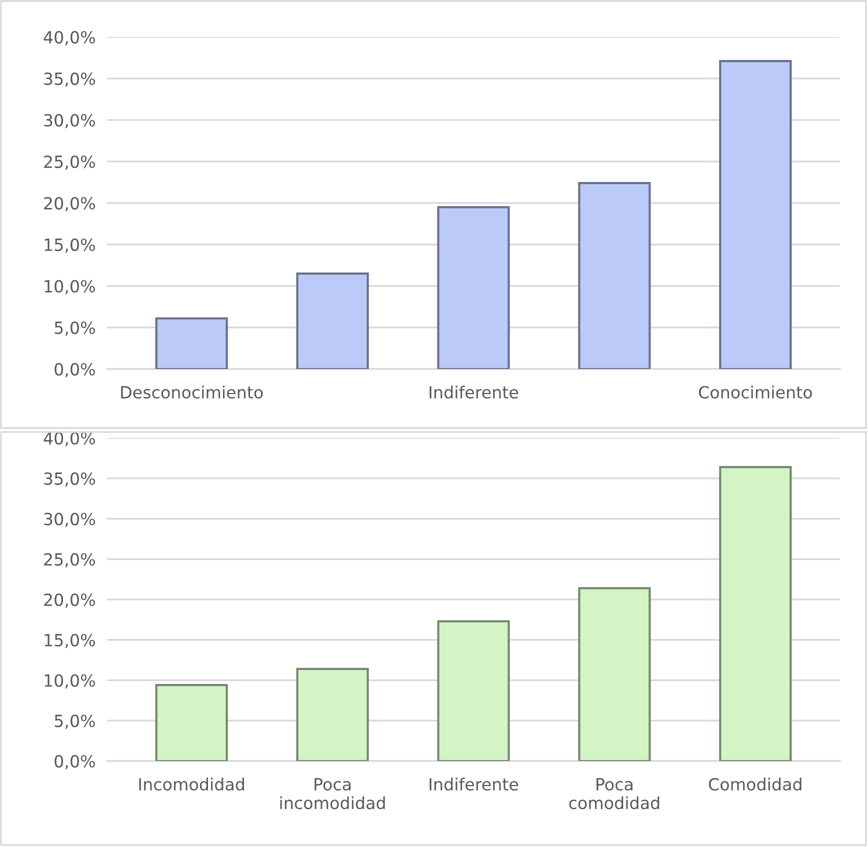 This screenshot has width=868, height=847. What do you see at coordinates (191, 784) in the screenshot?
I see `x-tick-label: Incomodidad` at bounding box center [191, 784].